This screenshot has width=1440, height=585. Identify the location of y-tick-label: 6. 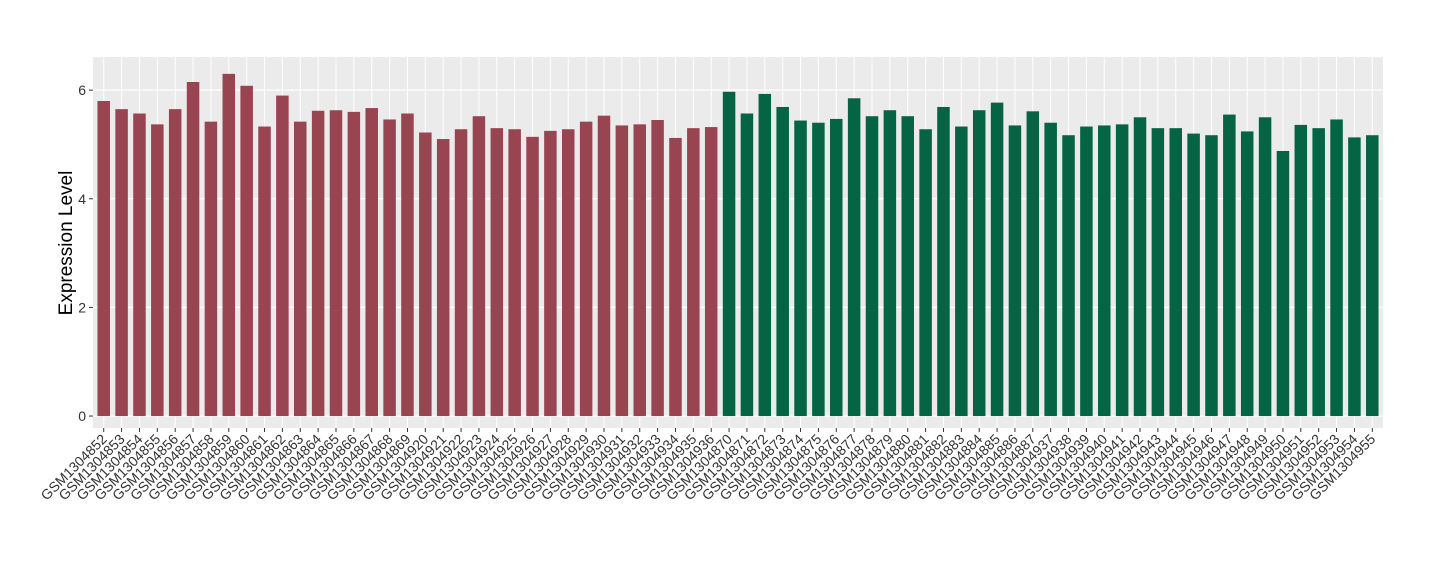
(82, 90).